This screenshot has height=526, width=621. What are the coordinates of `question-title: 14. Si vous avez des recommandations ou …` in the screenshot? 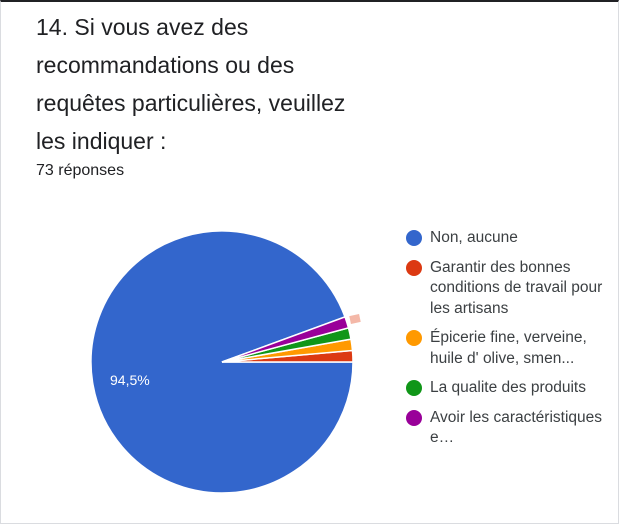 It's located at (191, 84).